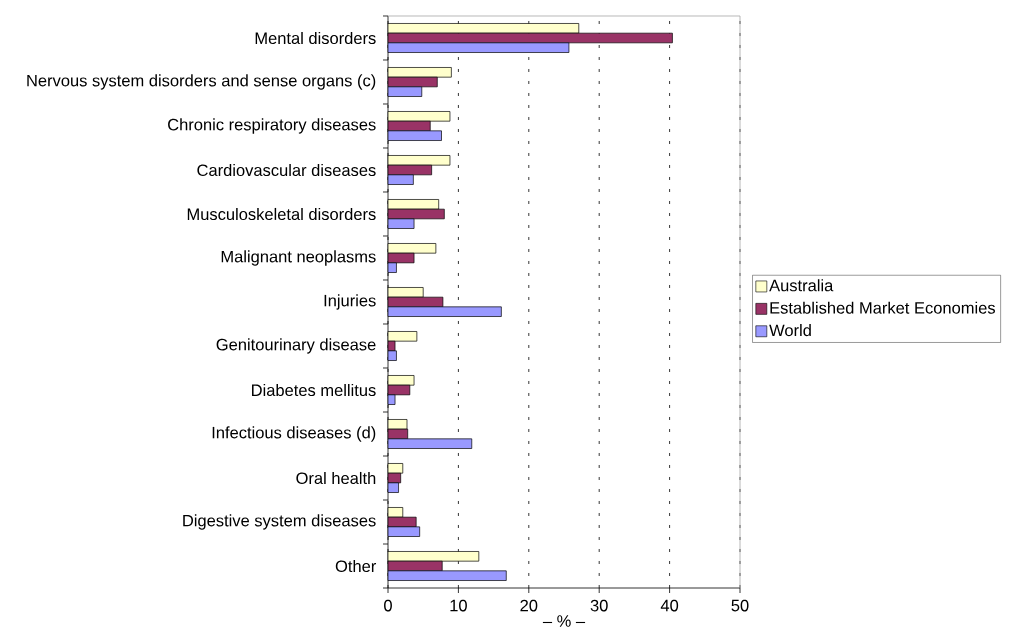  Describe the element at coordinates (201, 82) in the screenshot. I see `y-tick-label: Nervous system disorders and sense organs (c)` at that location.